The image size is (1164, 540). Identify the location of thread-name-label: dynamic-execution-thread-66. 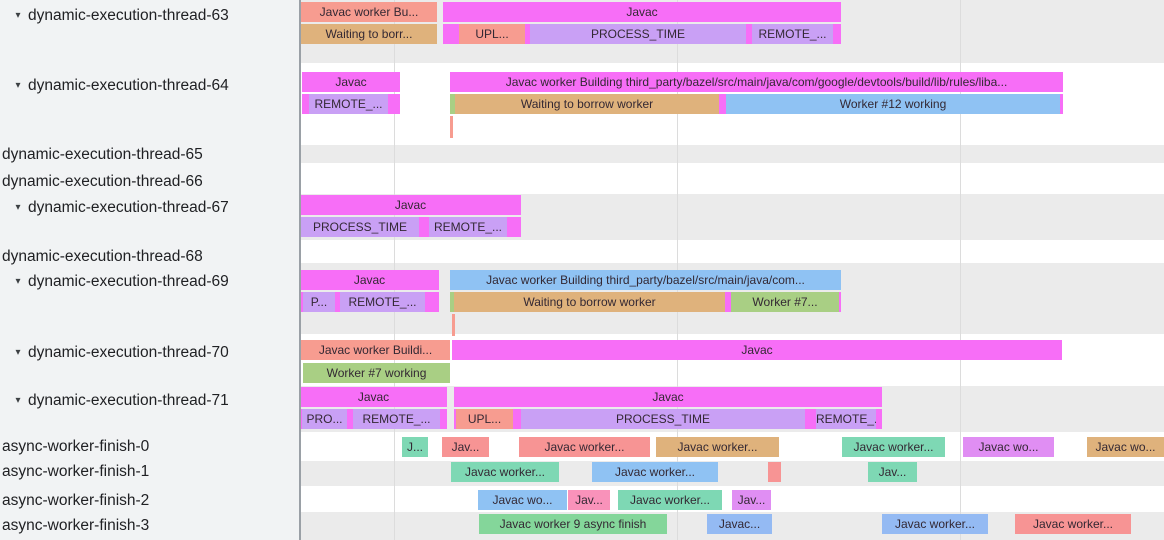
(102, 181).